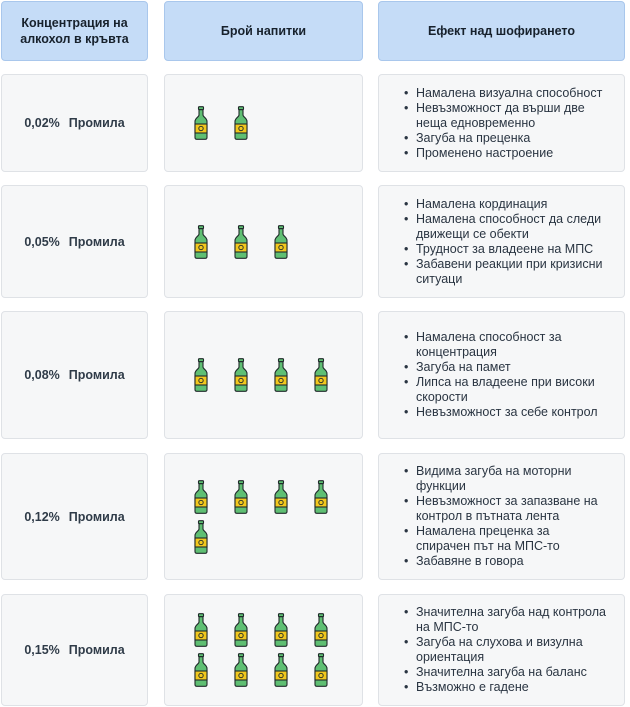  I want to click on header-effect-label: Ефект над шофирането, so click(501, 31).